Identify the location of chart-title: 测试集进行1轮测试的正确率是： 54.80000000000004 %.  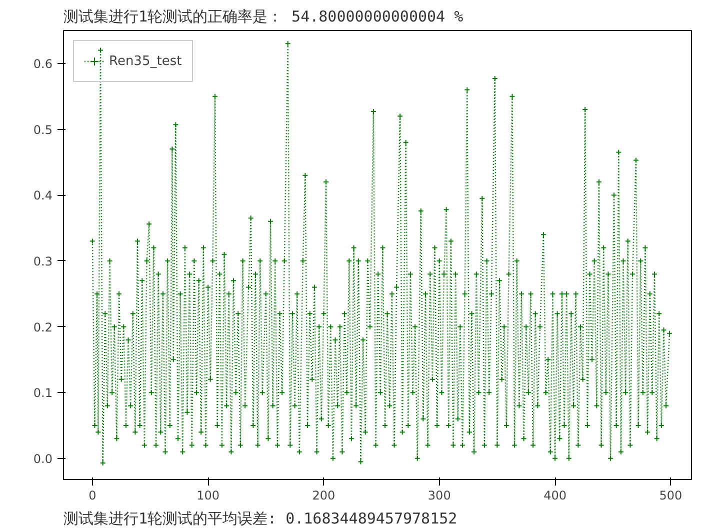
(264, 17).